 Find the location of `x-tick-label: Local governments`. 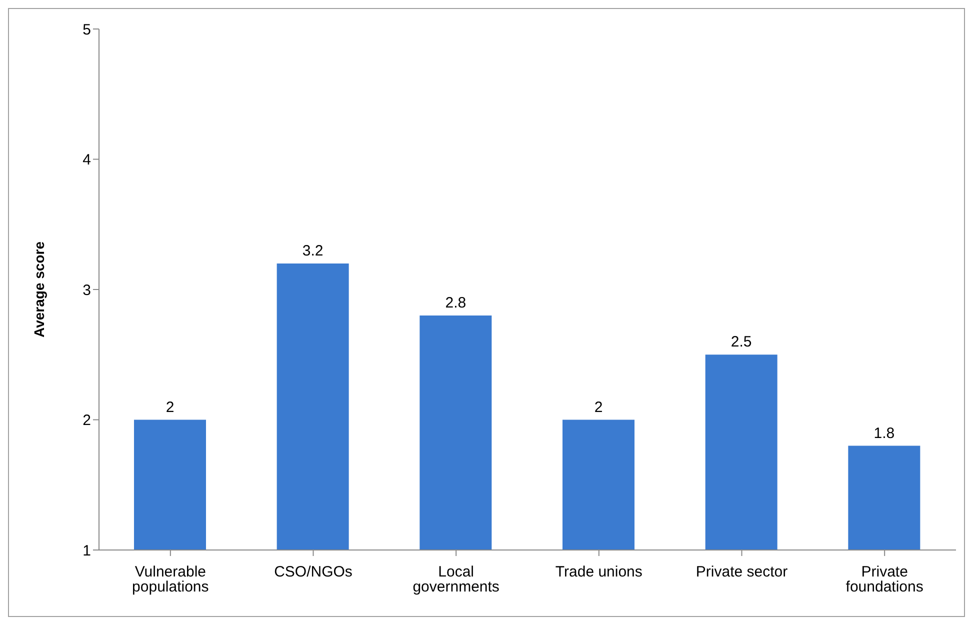

x-tick-label: Local governments is located at coordinates (456, 580).